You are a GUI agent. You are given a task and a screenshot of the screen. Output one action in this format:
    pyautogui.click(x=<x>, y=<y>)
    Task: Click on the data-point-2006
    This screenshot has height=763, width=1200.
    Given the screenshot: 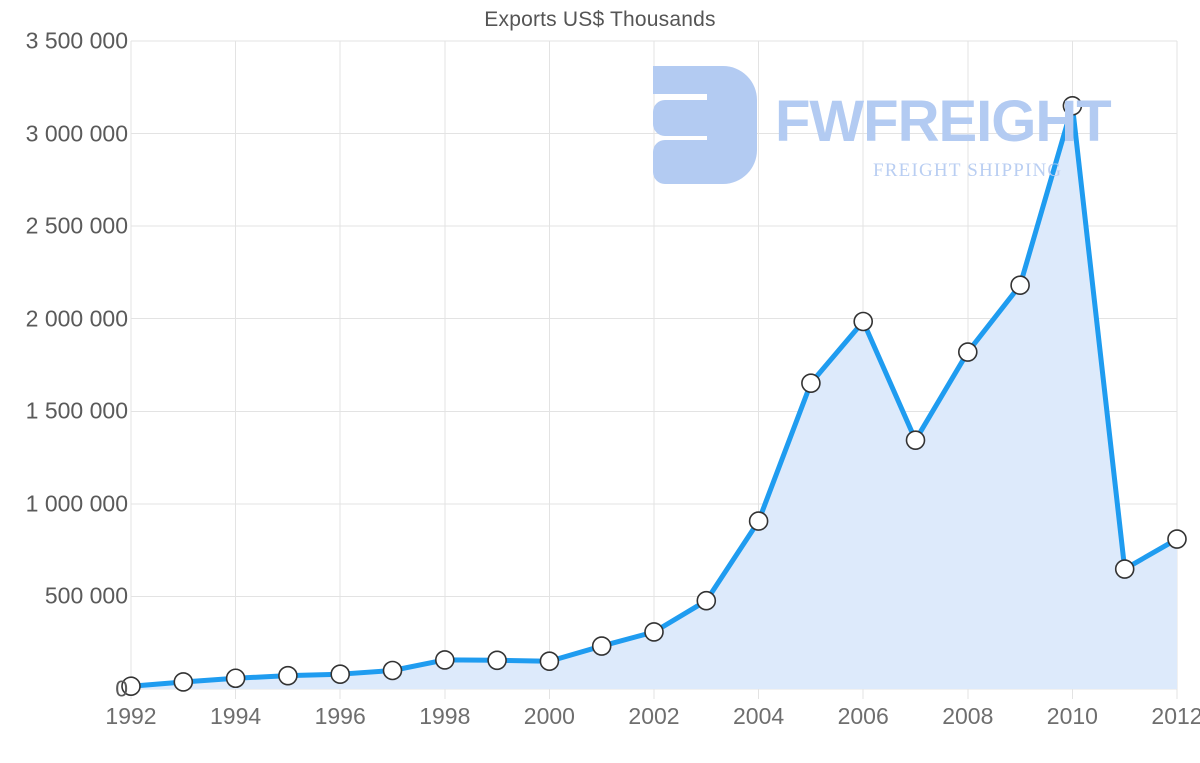 What is the action you would take?
    pyautogui.click(x=863, y=321)
    